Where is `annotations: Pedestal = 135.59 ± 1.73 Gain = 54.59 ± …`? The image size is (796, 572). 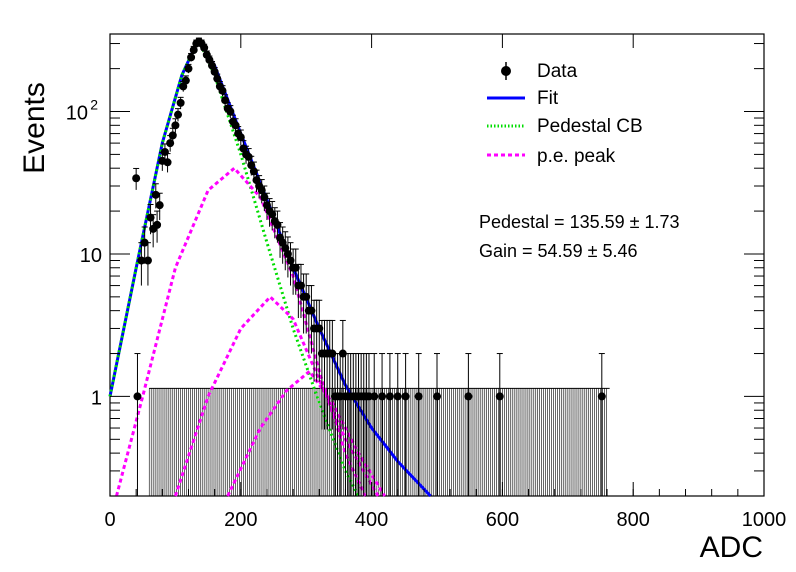 annotations: Pedestal = 135.59 ± 1.73 Gain = 54.59 ± … is located at coordinates (579, 236).